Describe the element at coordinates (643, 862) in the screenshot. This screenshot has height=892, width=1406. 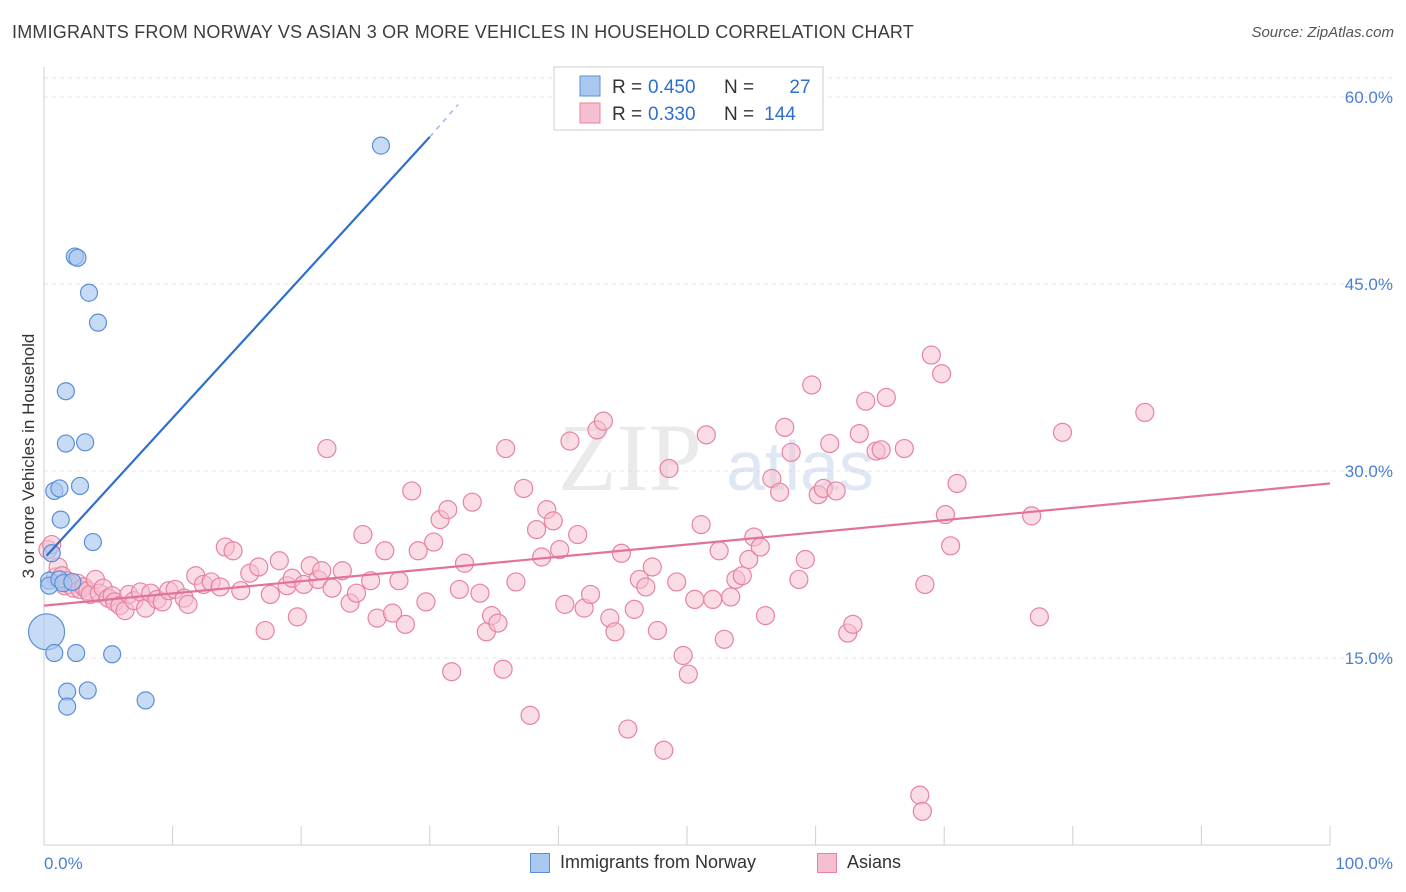
I see `bottom-legend-norway: Immigrants from Norway` at that location.